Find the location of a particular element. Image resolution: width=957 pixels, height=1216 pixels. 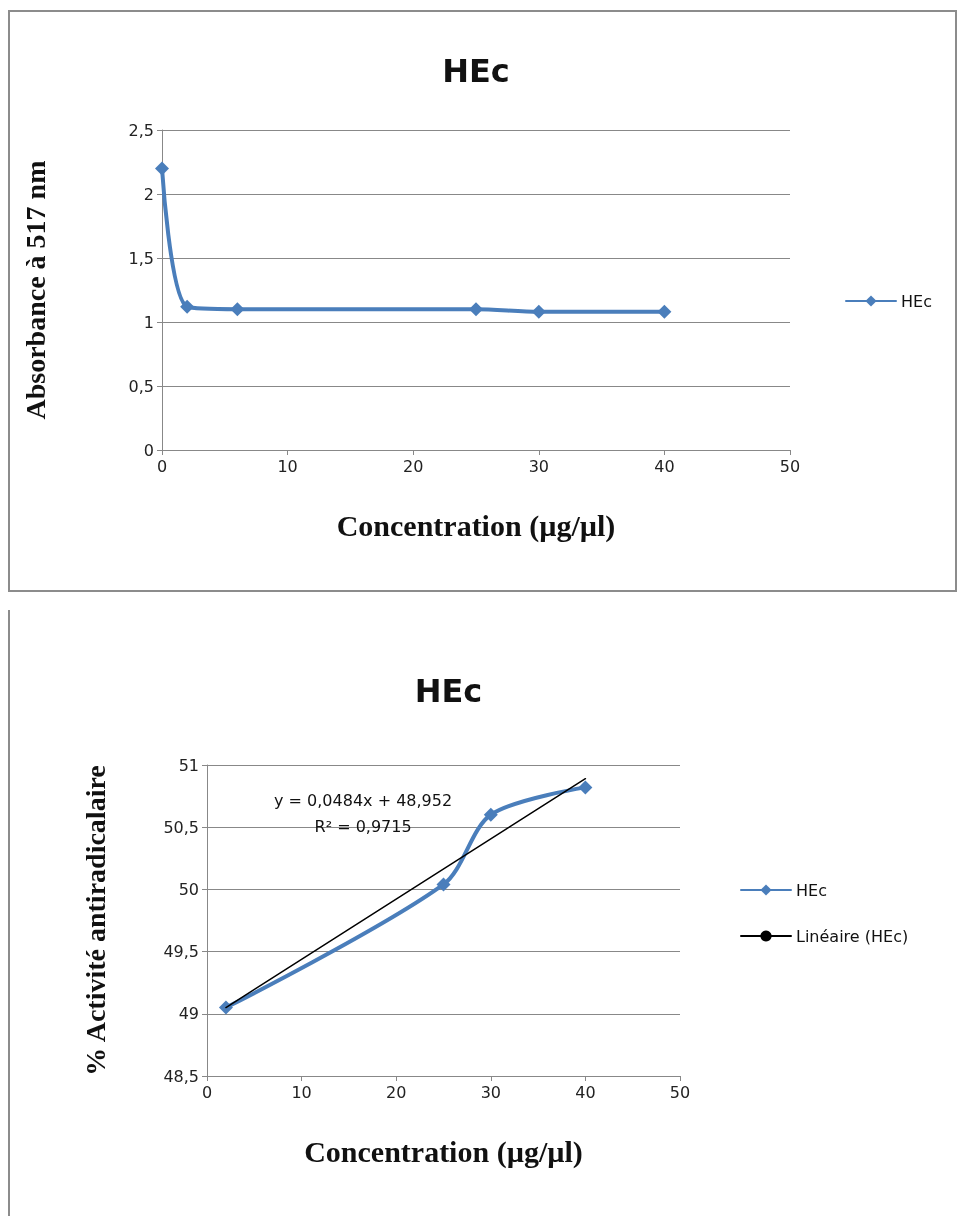

legend-label: Linéaire (HEc) is located at coordinates (852, 936).